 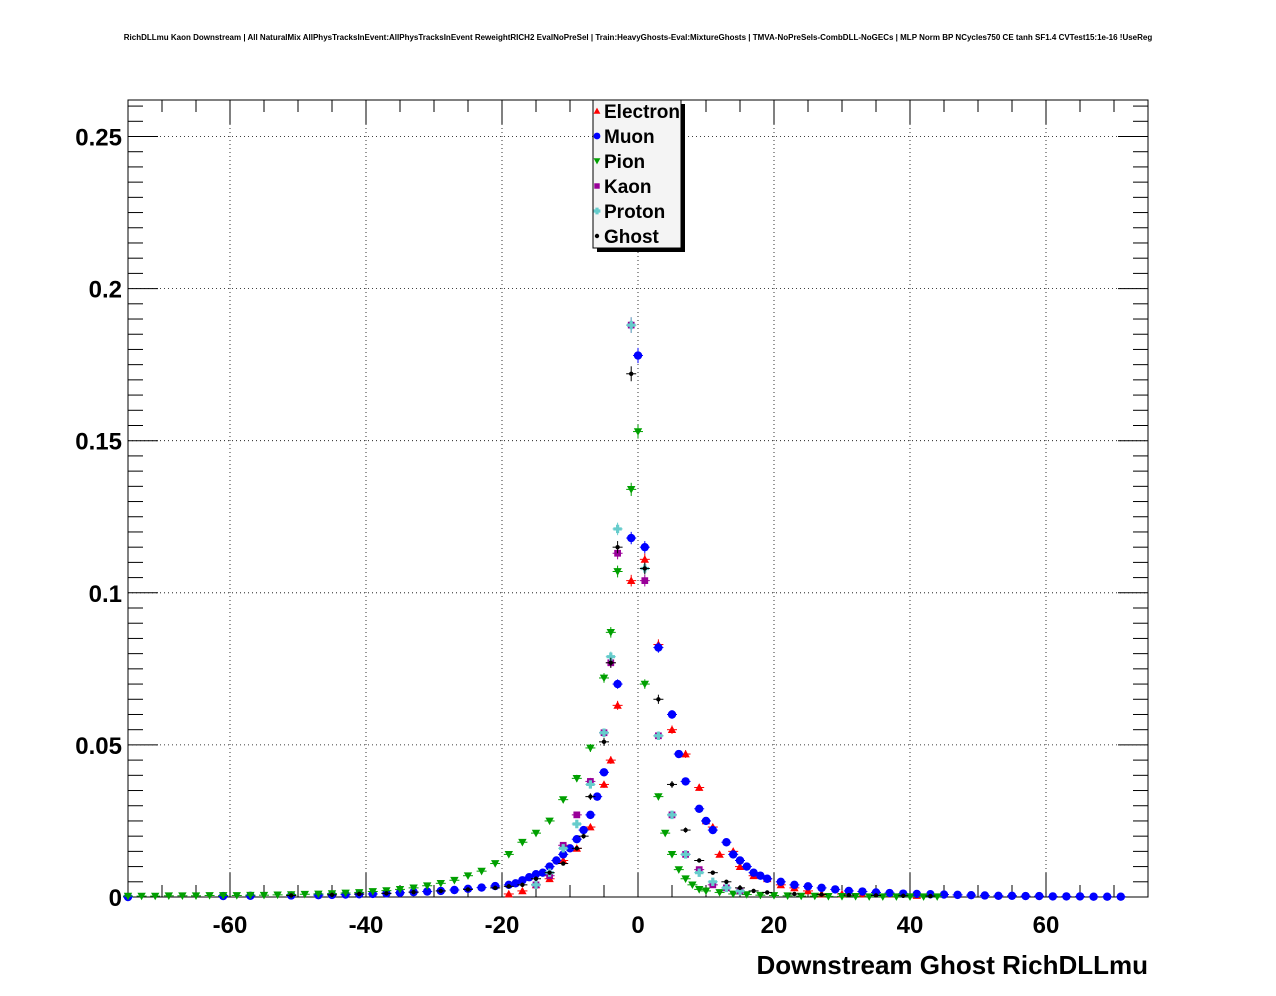 I want to click on legend-label: Proton, so click(x=634, y=212).